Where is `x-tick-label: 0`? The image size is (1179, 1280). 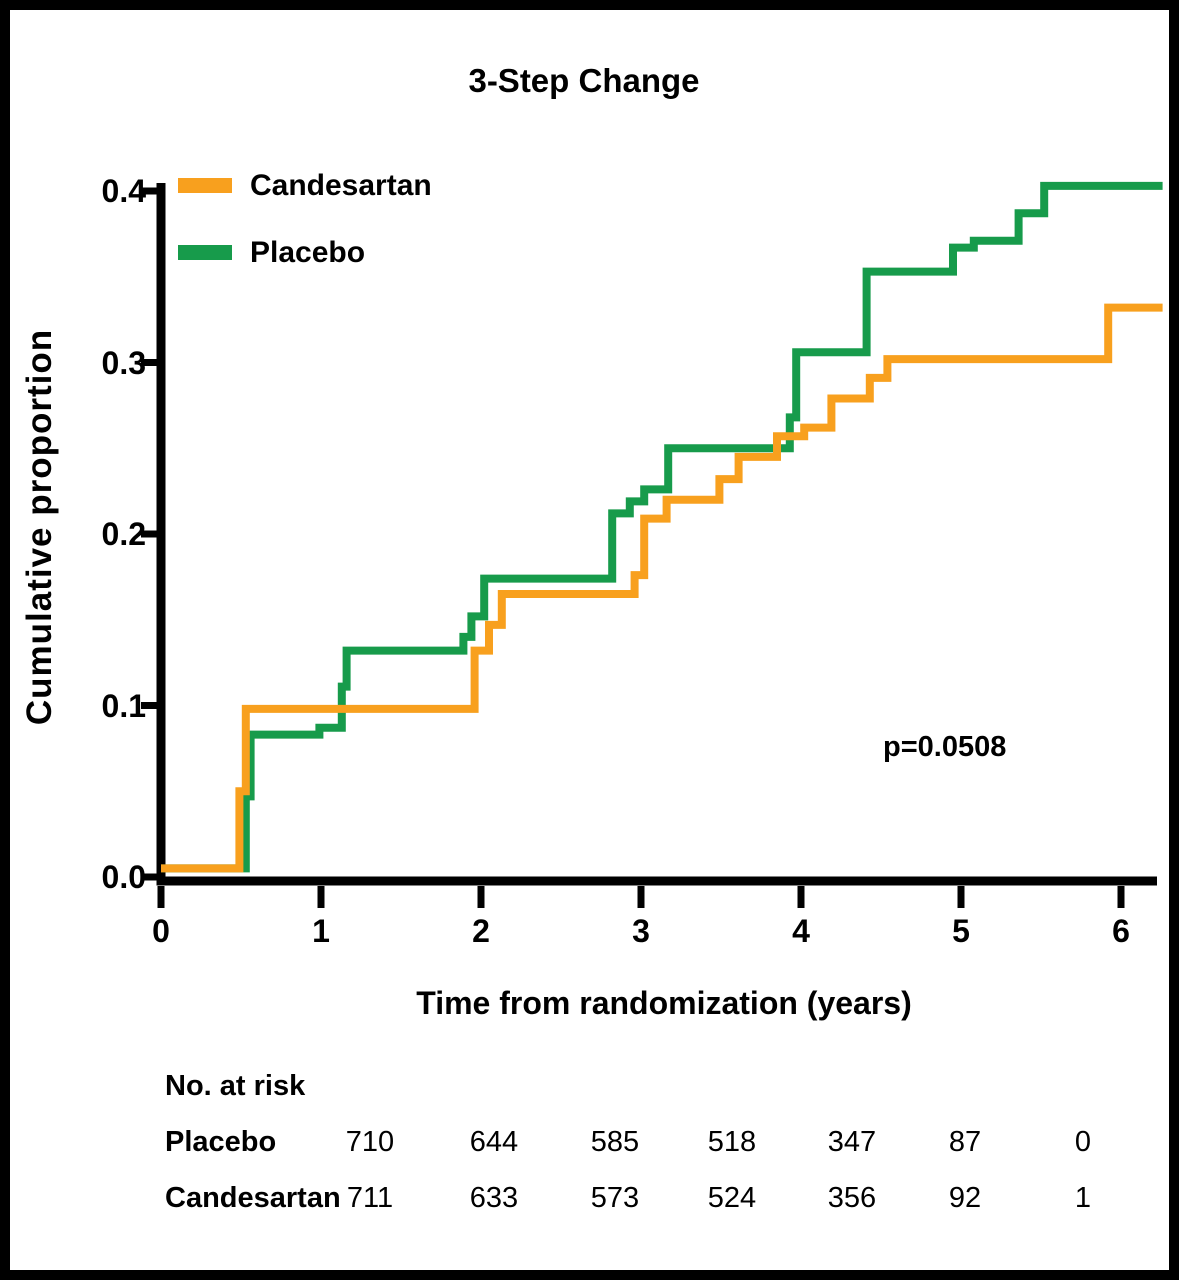 x-tick-label: 0 is located at coordinates (161, 931).